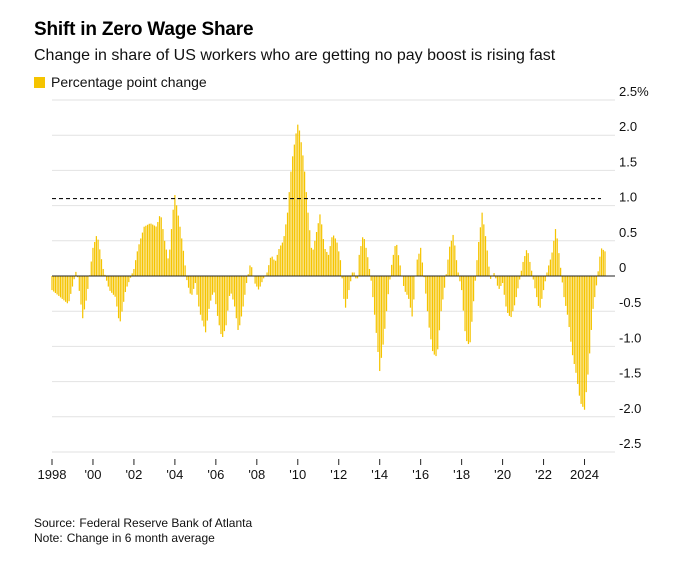 This screenshot has height=563, width=683. I want to click on y-tick-label: 1.0, so click(628, 197).